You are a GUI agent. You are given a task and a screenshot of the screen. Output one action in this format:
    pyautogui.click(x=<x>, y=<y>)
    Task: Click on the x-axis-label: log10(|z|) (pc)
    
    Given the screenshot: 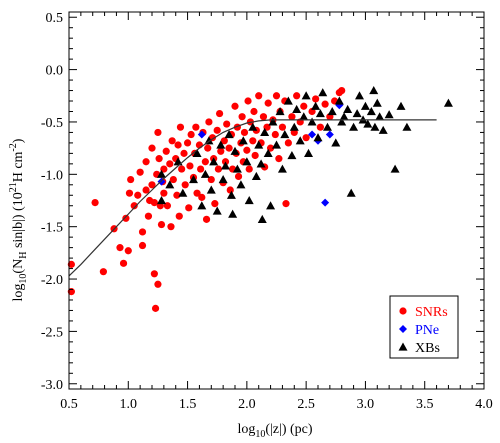 What is the action you would take?
    pyautogui.click(x=274, y=431)
    